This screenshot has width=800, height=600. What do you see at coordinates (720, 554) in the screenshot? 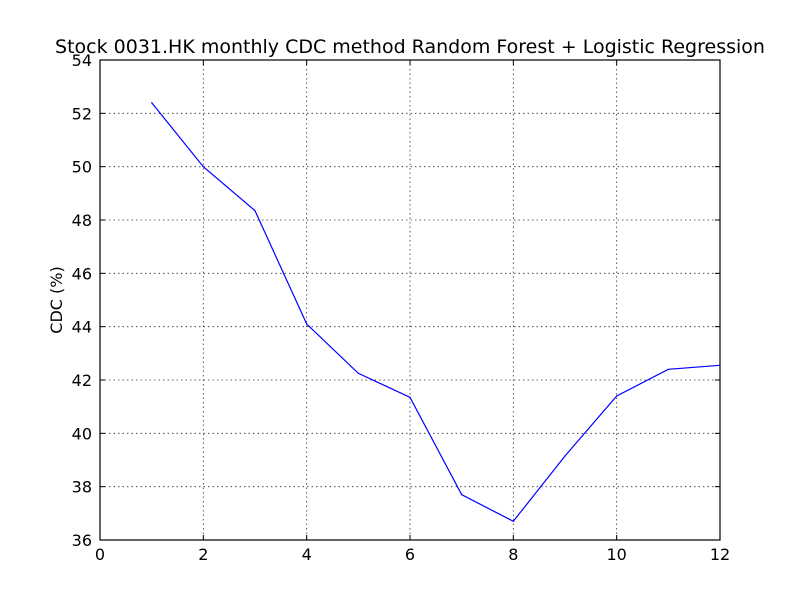
I see `x-tick-label: 12` at bounding box center [720, 554].